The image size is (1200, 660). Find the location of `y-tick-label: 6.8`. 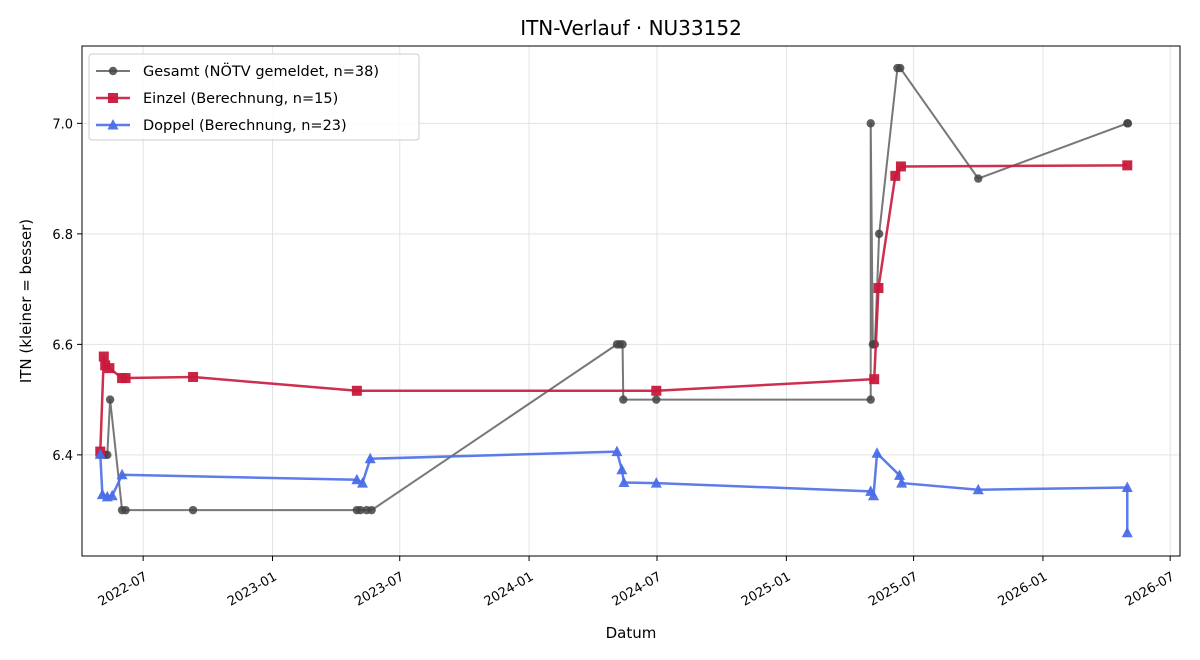

y-tick-label: 6.8 is located at coordinates (62, 235).